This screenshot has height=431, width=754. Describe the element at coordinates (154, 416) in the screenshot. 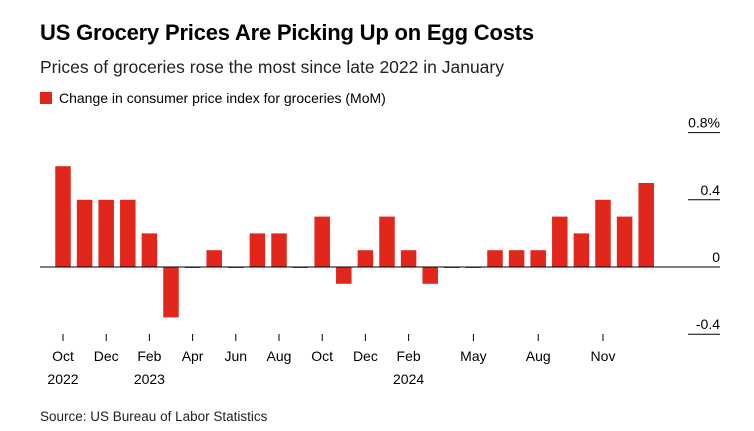

I see `source-note: Source: US Bureau of Labor Statistics` at that location.